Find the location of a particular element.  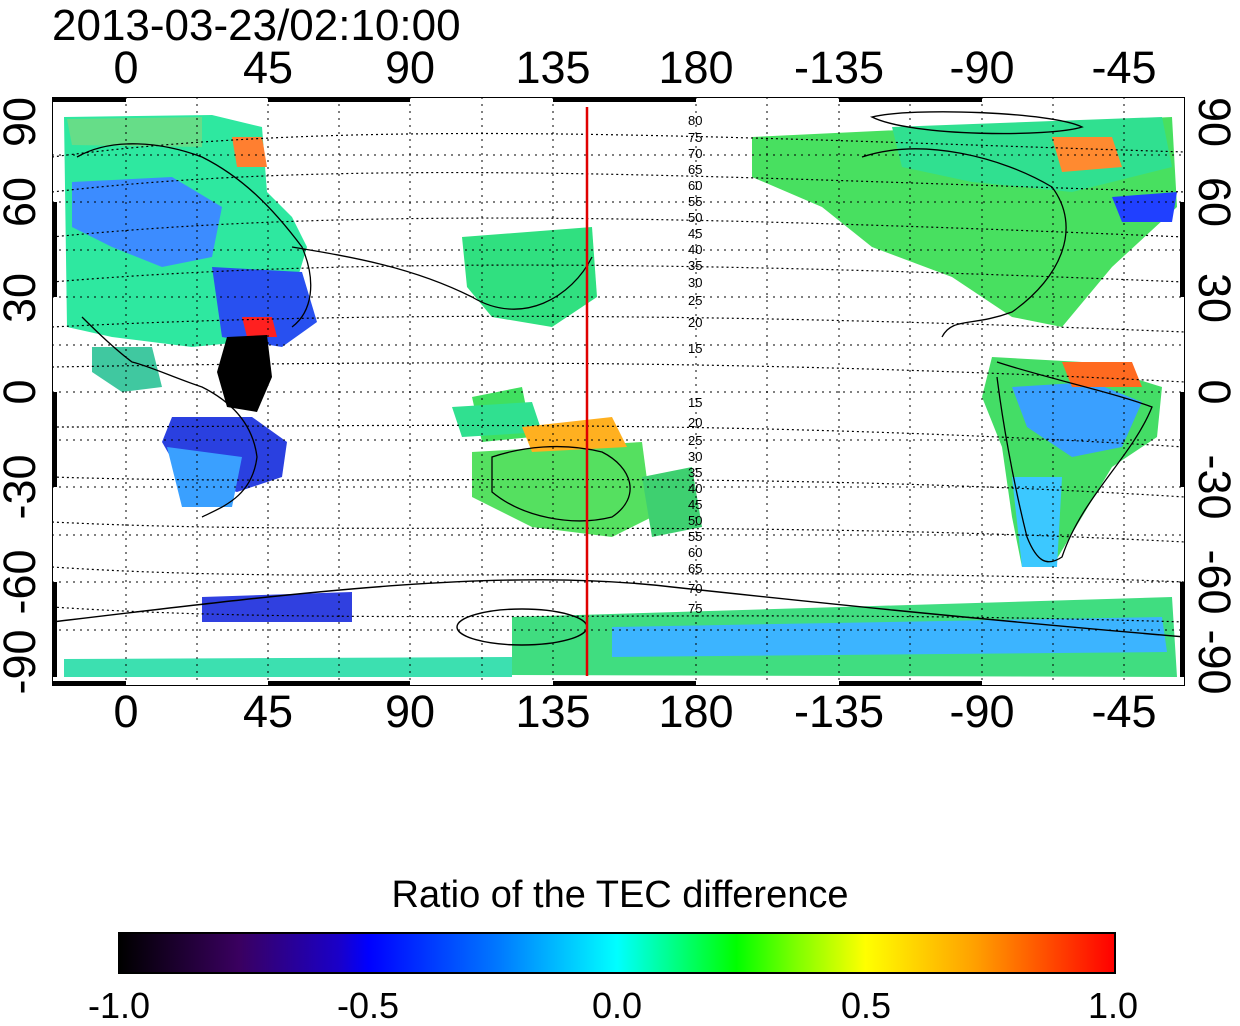

colorbar-tick: 1.0 is located at coordinates (1113, 1005).